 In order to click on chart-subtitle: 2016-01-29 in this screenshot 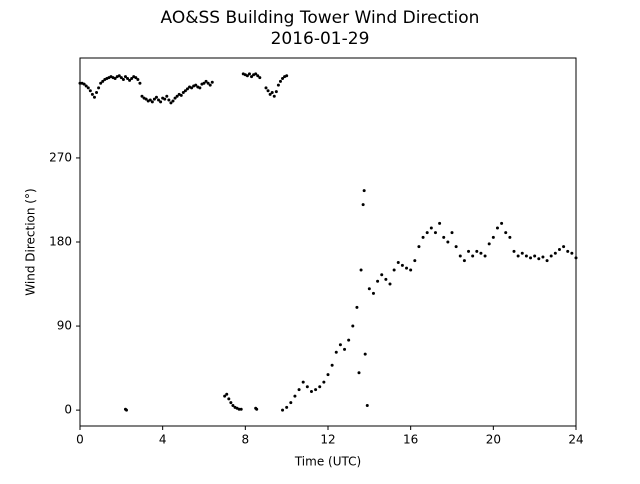, I will do `click(320, 39)`.